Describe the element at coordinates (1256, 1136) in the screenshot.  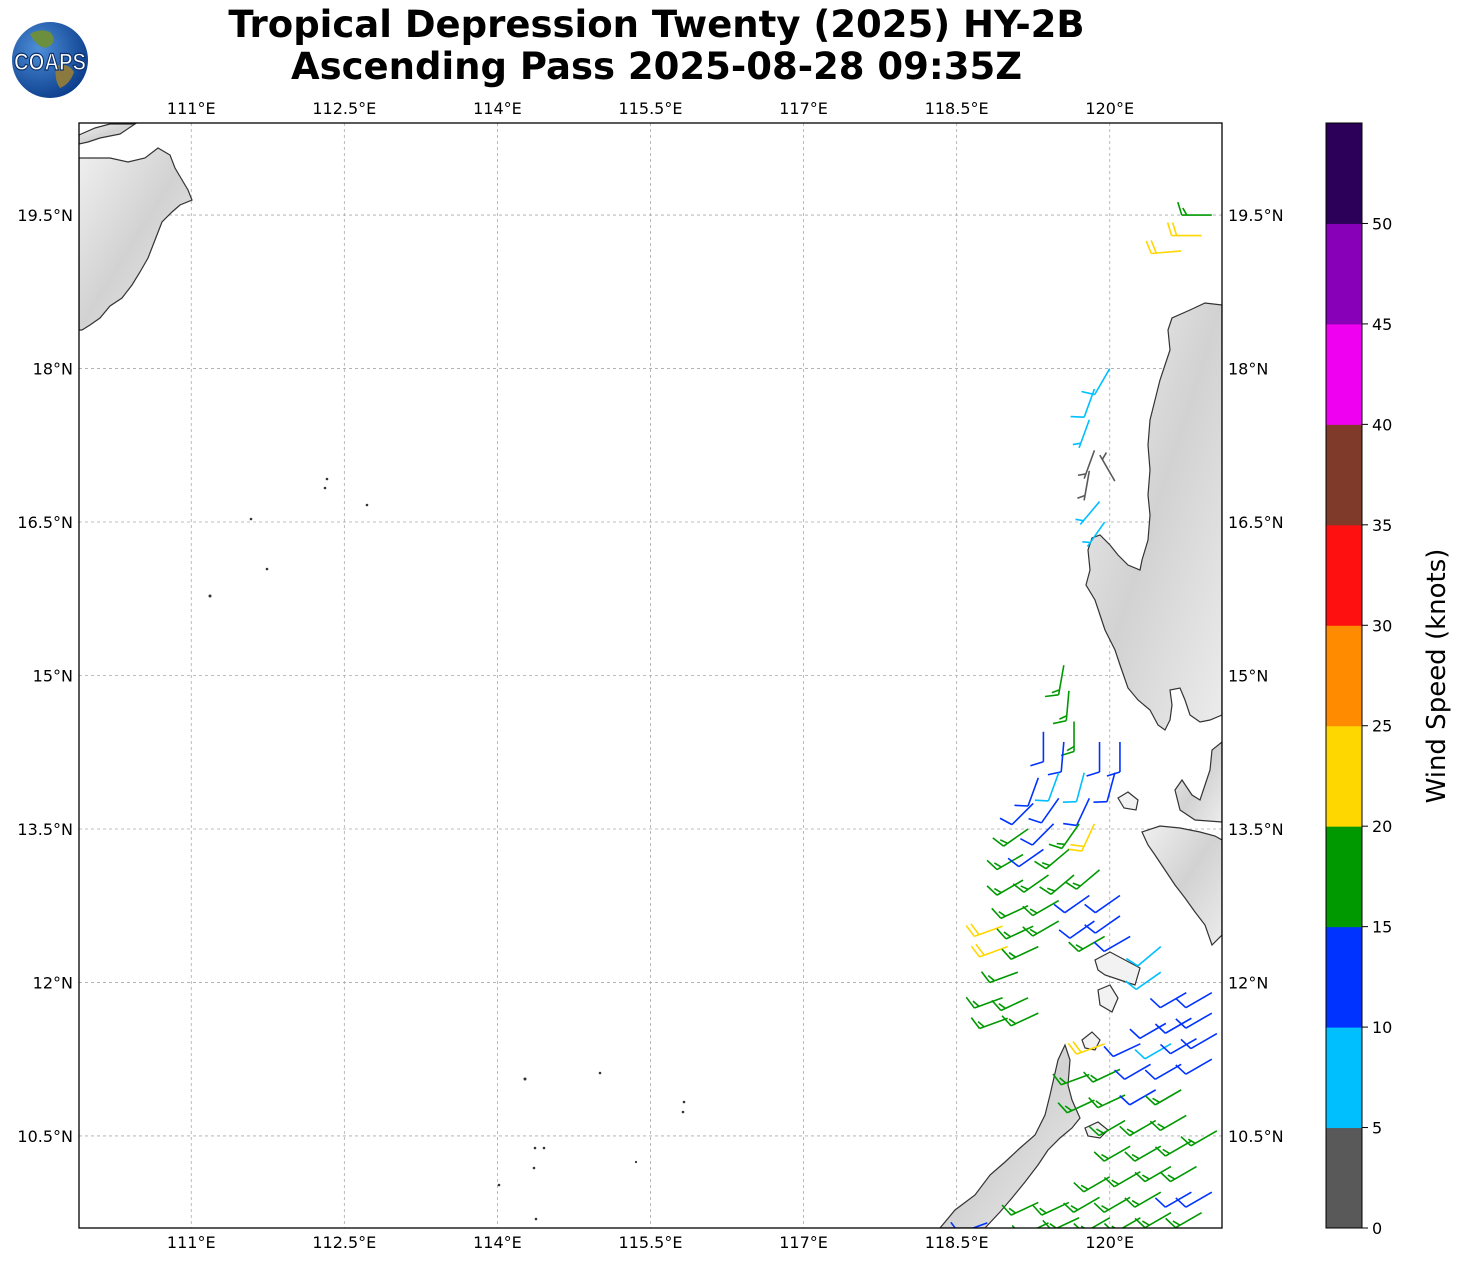
I see `lat-tick-label-right: 10.5°N` at that location.